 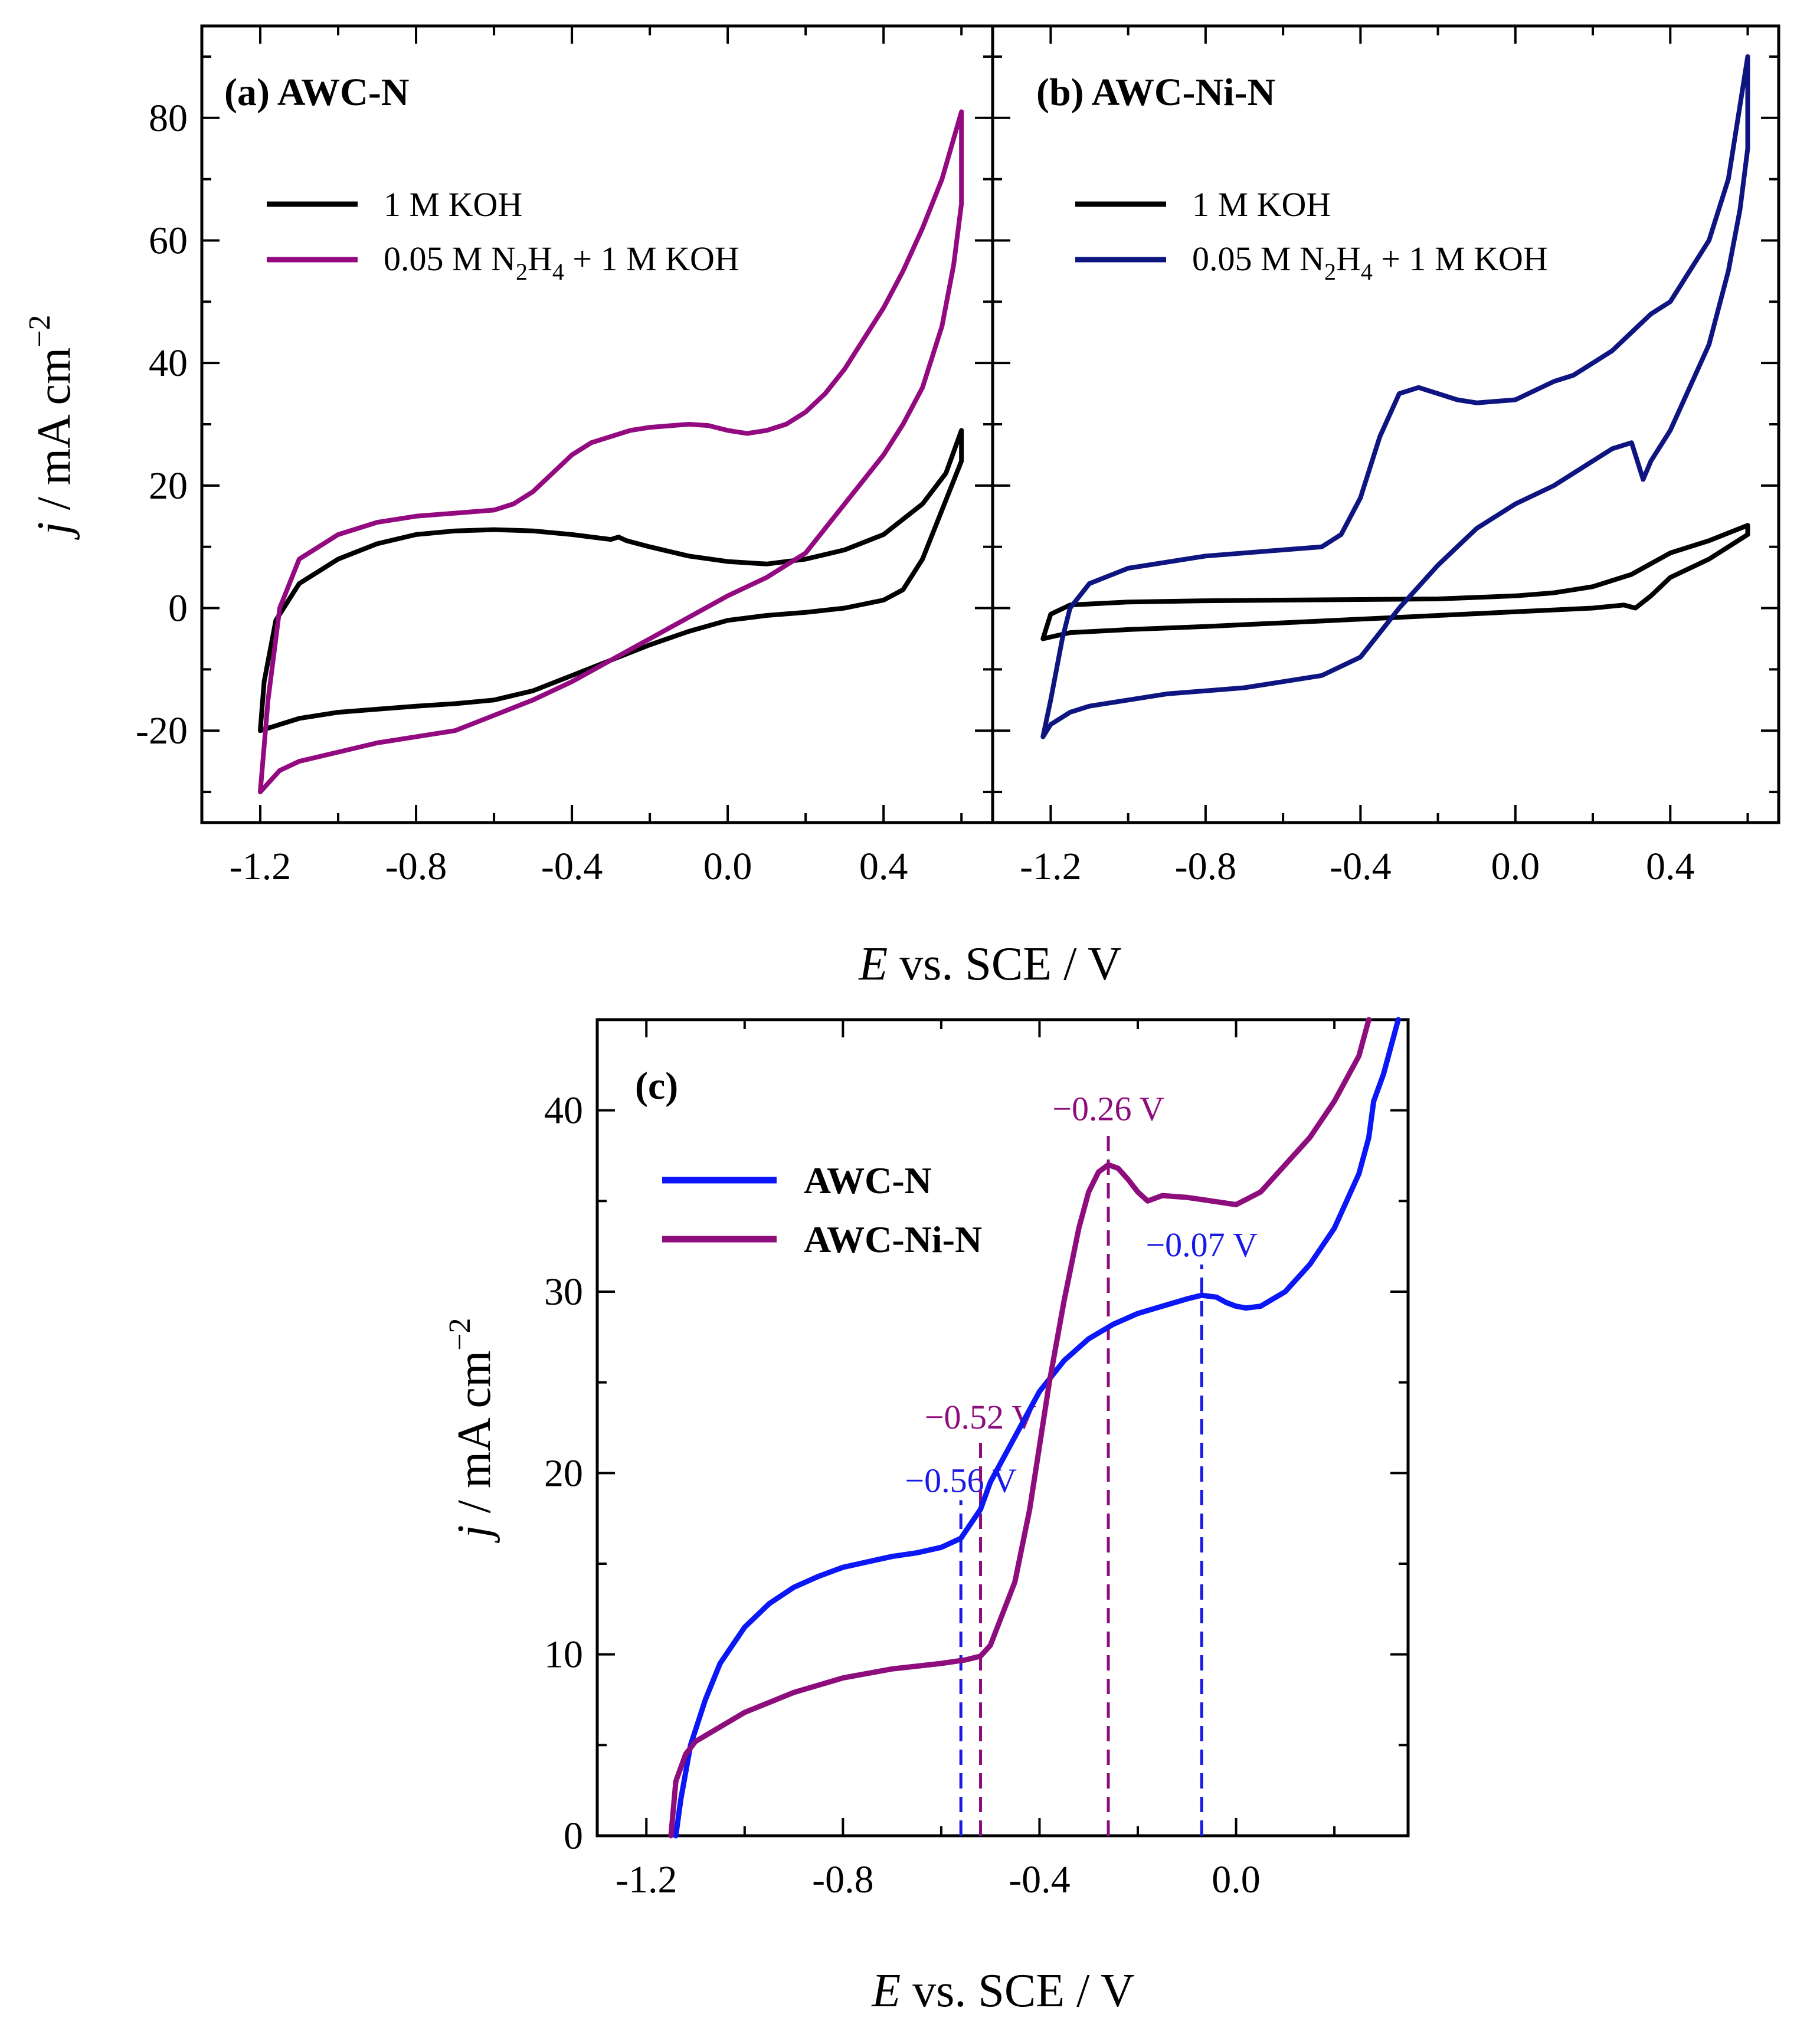 I want to click on c-x-axis-title: E vs. SCE / V, so click(x=1002, y=1991).